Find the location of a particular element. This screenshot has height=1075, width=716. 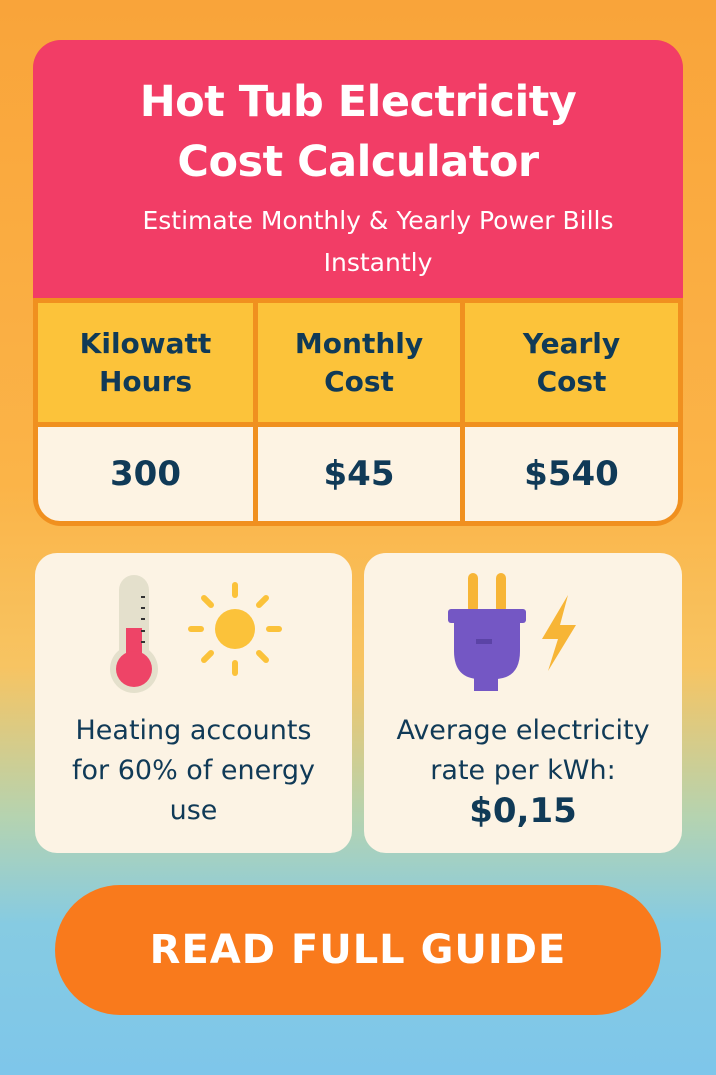

read-full-guide-button: READ FULL GUIDE is located at coordinates (358, 950).